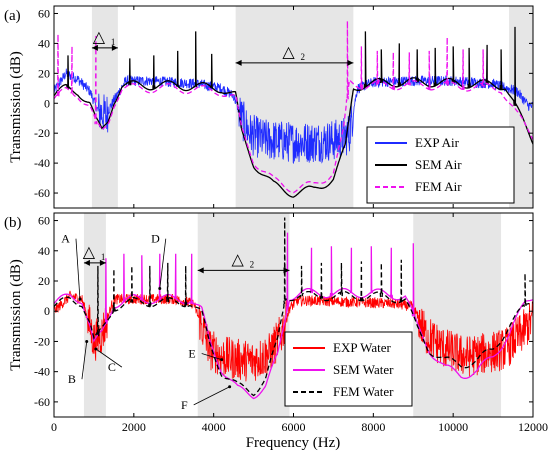 This screenshot has height=459, width=550. I want to click on annotation-label: A, so click(65, 239).